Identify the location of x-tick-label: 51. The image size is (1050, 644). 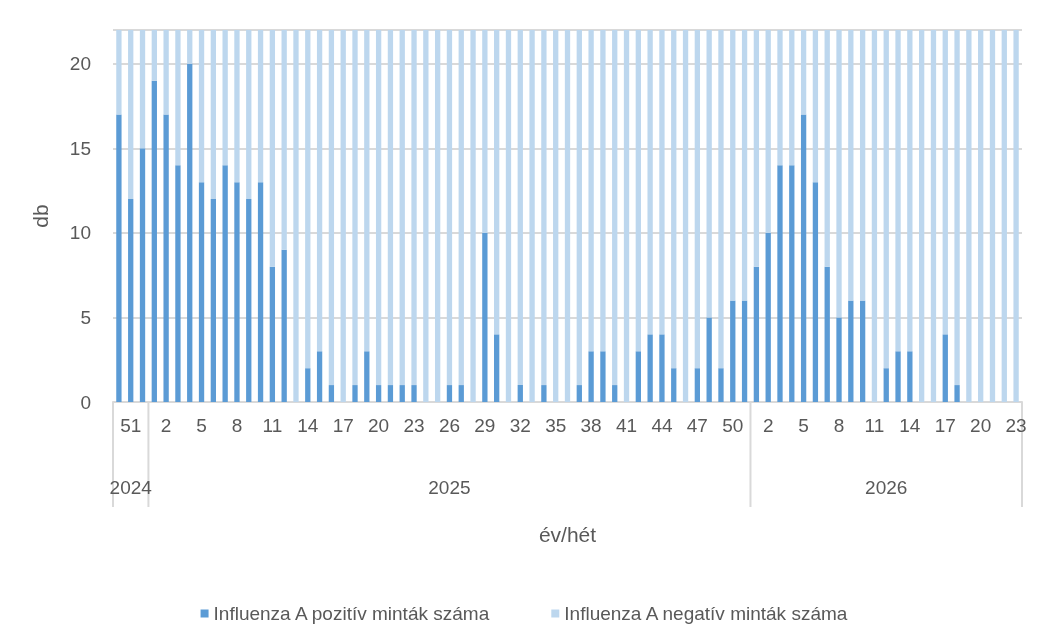
(131, 425).